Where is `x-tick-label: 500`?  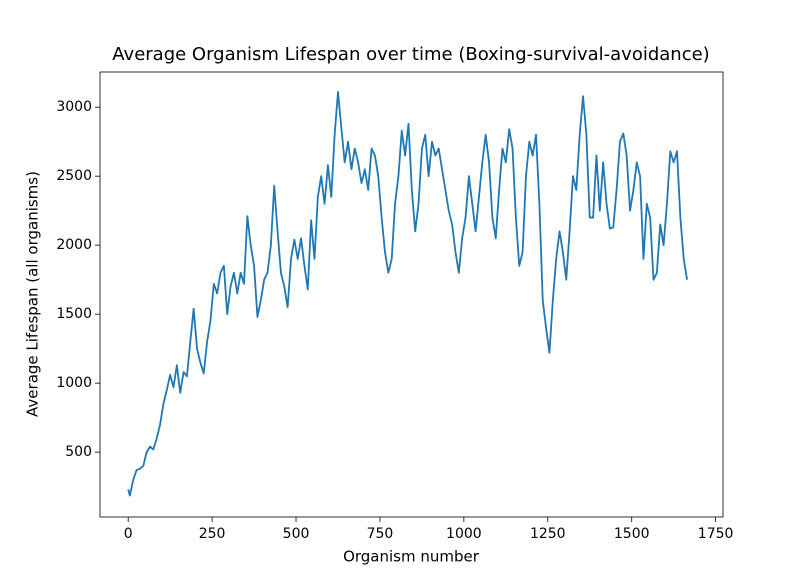
x-tick-label: 500 is located at coordinates (296, 534).